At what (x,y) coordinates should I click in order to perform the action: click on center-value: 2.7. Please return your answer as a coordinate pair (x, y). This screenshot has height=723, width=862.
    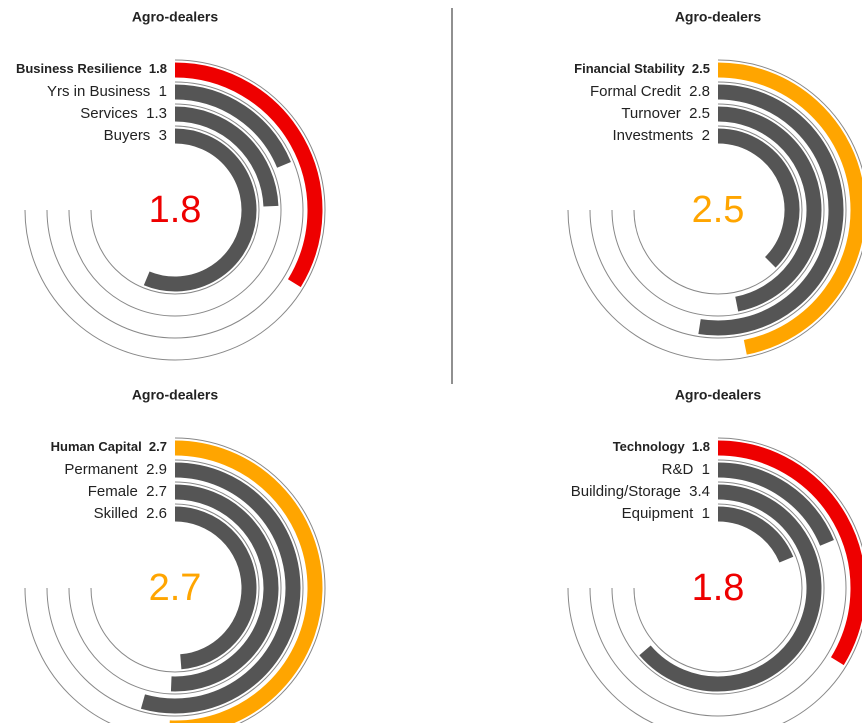
    Looking at the image, I should click on (175, 588).